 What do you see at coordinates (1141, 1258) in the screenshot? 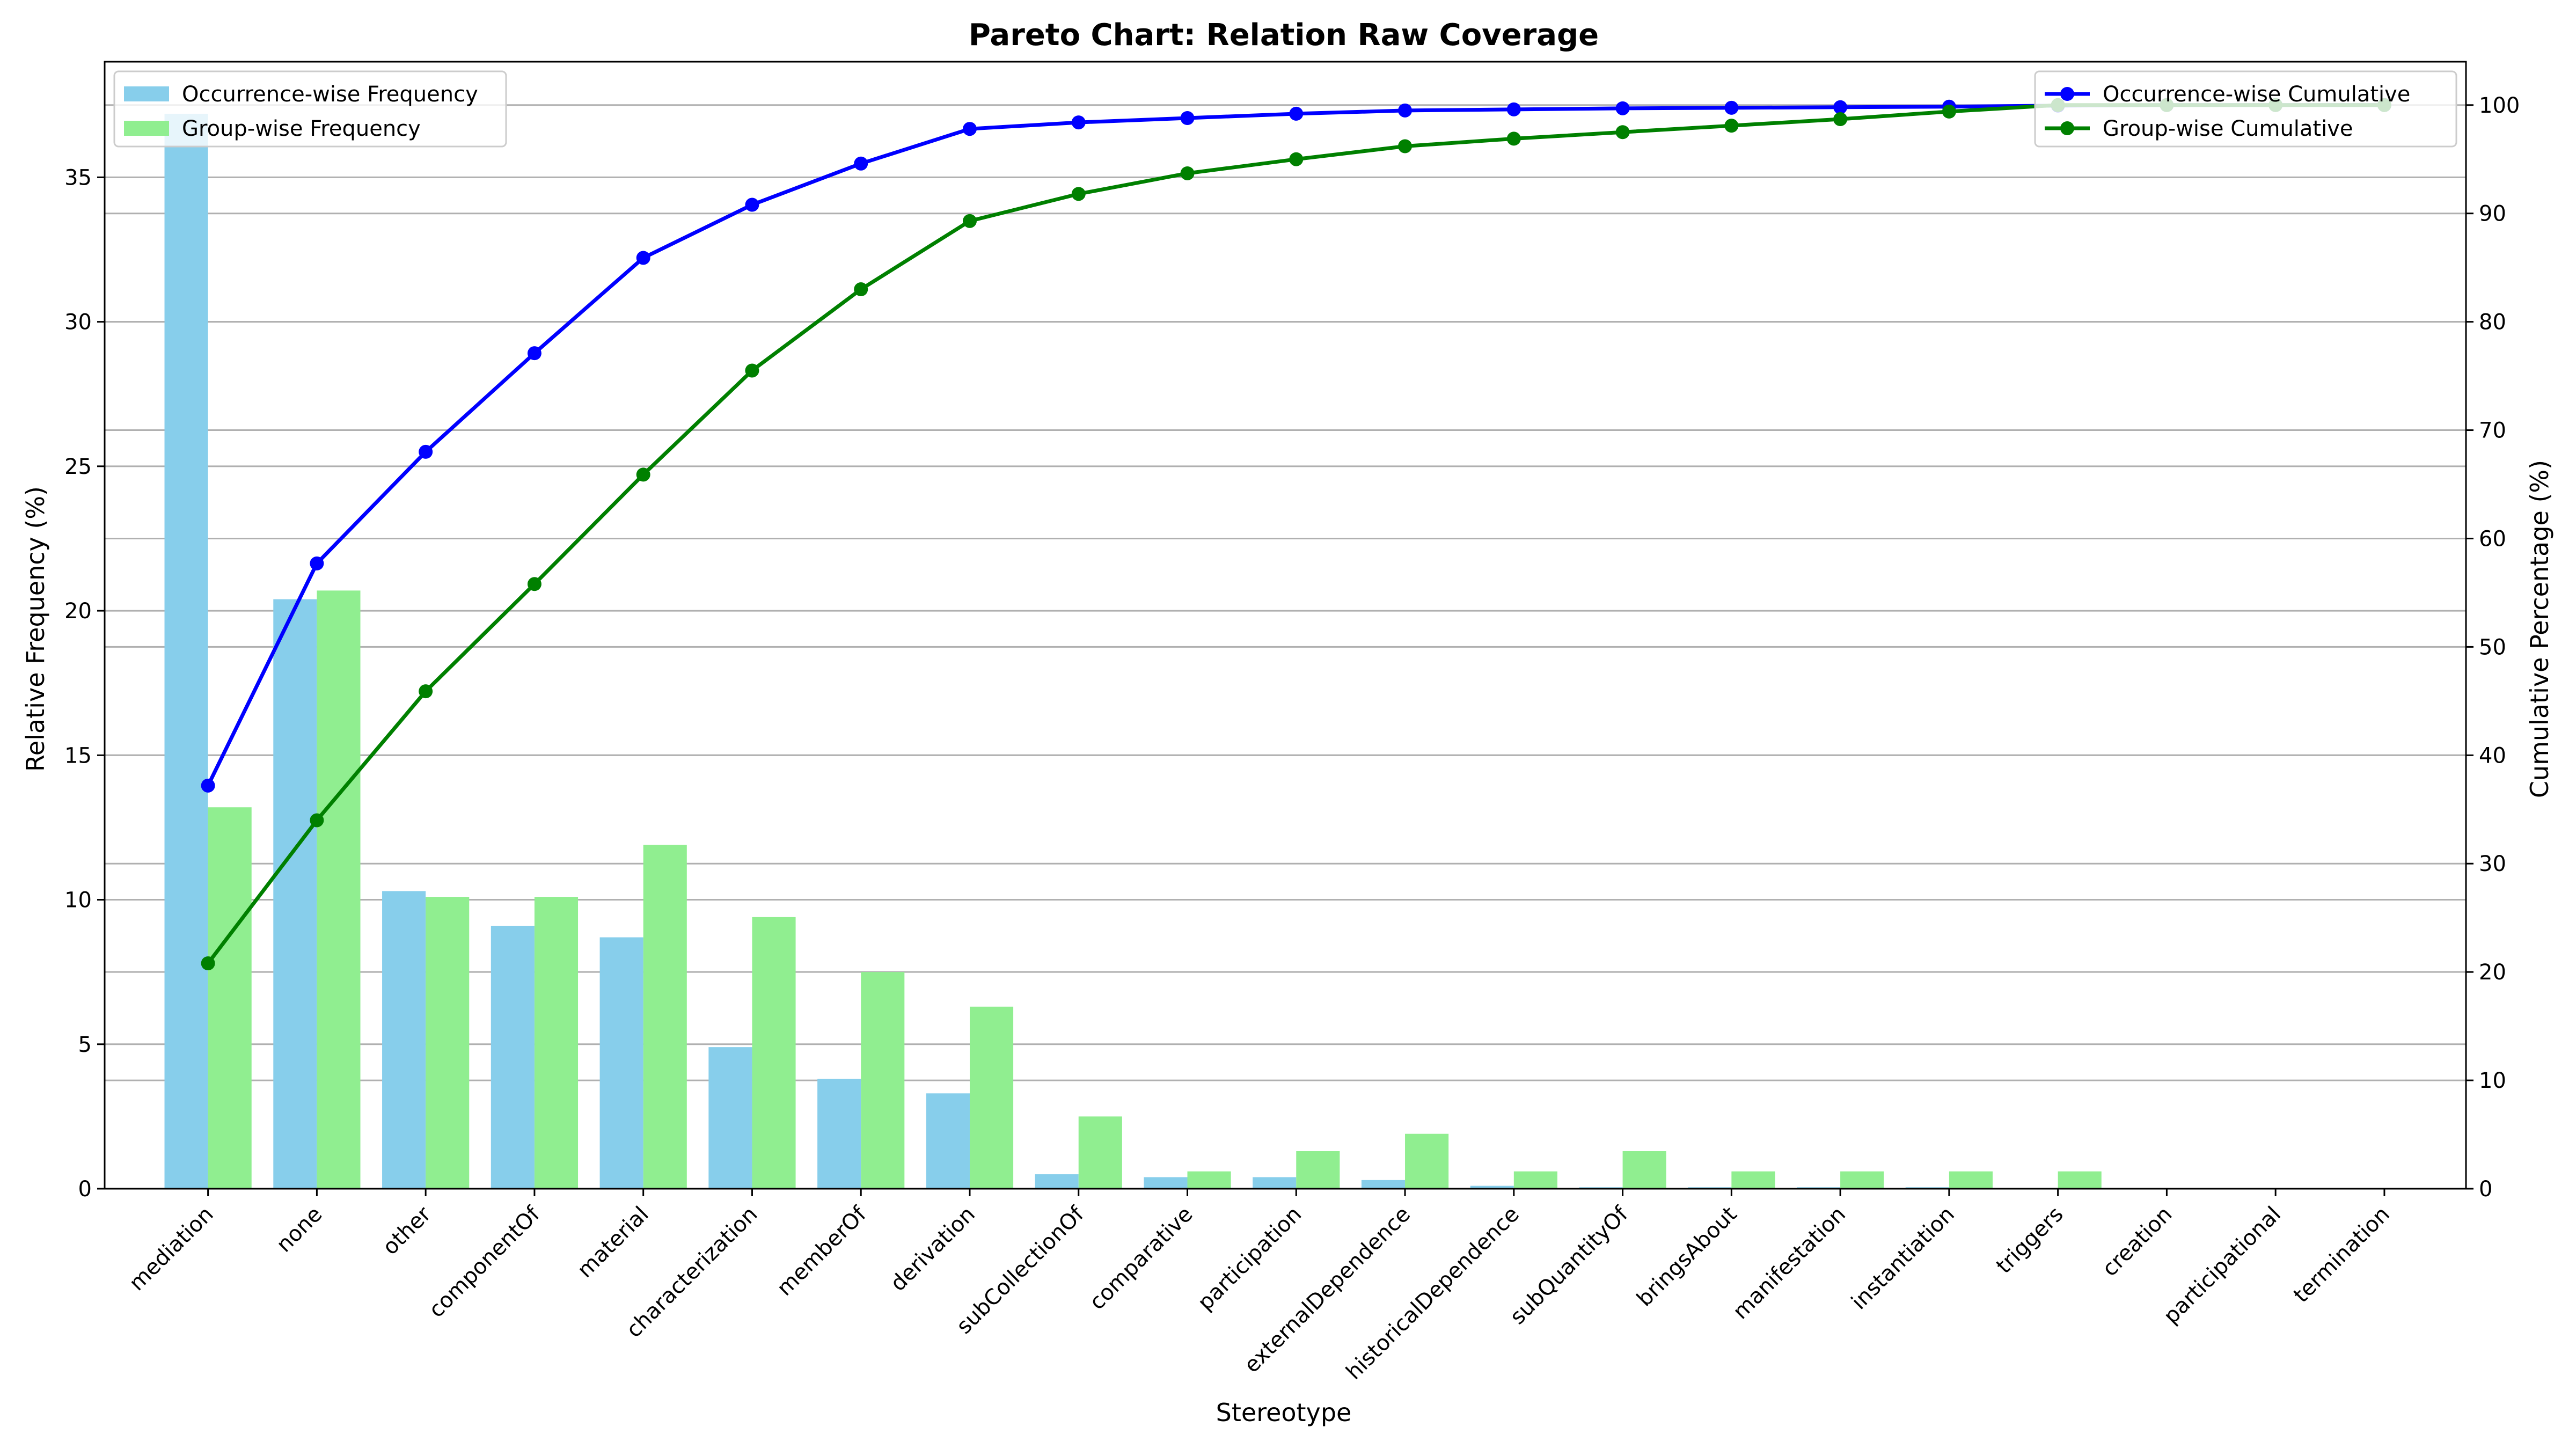
I see `x-tick-label-comparative: comparative` at bounding box center [1141, 1258].